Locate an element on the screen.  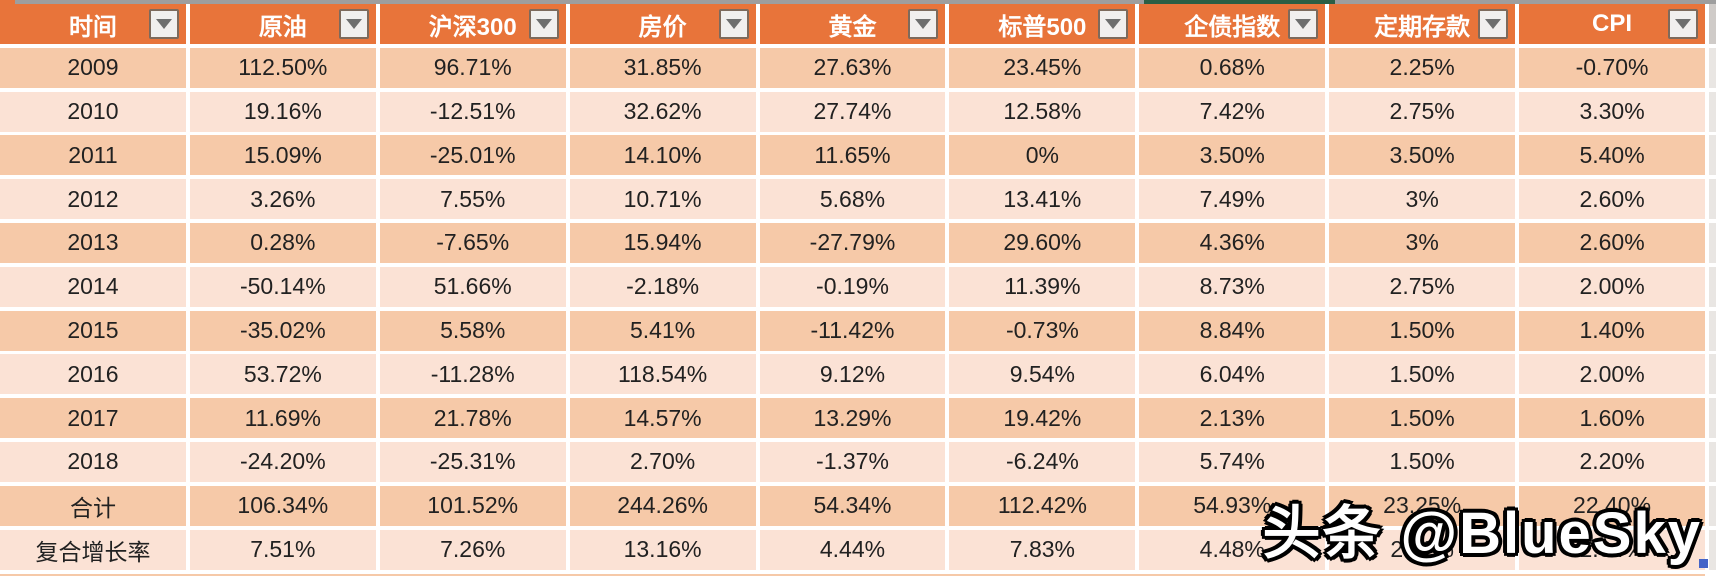
table-cell: 3.30% is located at coordinates (1612, 111).